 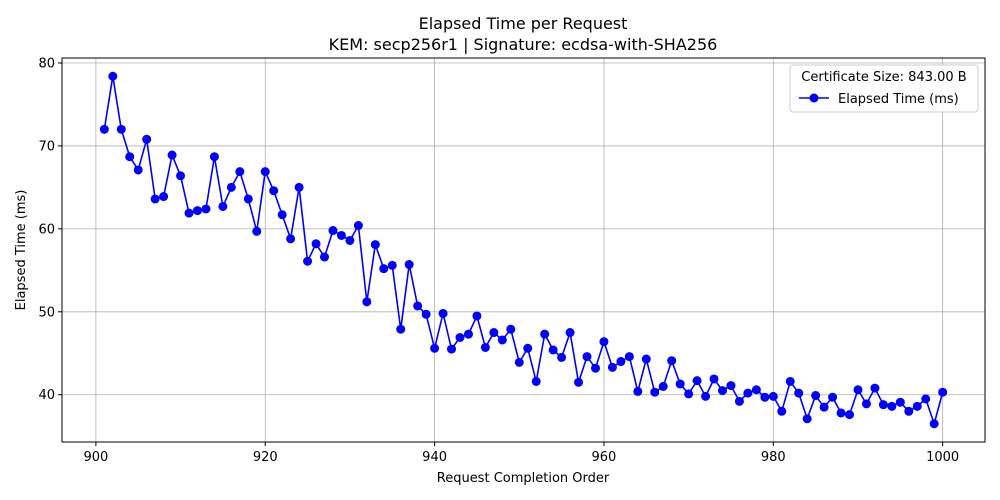 I want to click on legend-box, so click(x=884, y=88).